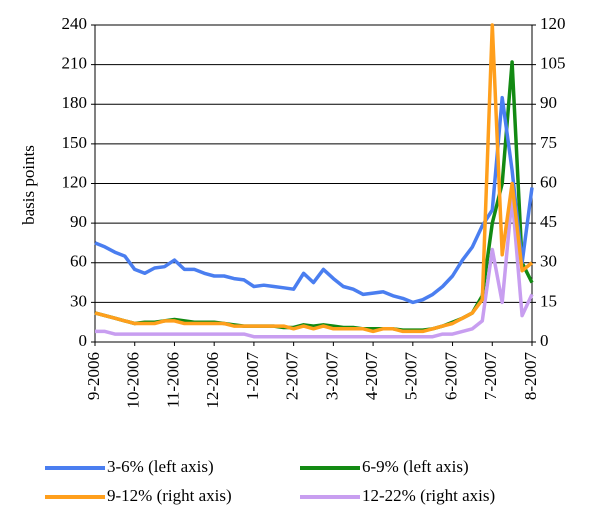 This screenshot has height=515, width=593. I want to click on y-tick-label: 240, so click(75, 23).